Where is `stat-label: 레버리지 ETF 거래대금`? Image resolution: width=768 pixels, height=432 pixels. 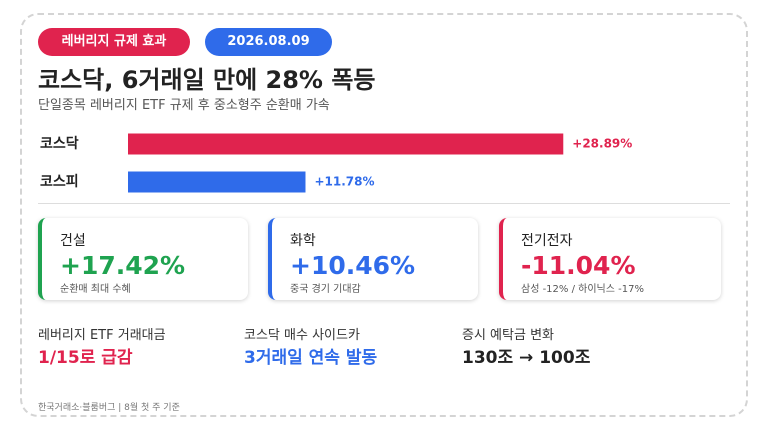
stat-label: 레버리지 ETF 거래대금 is located at coordinates (102, 335).